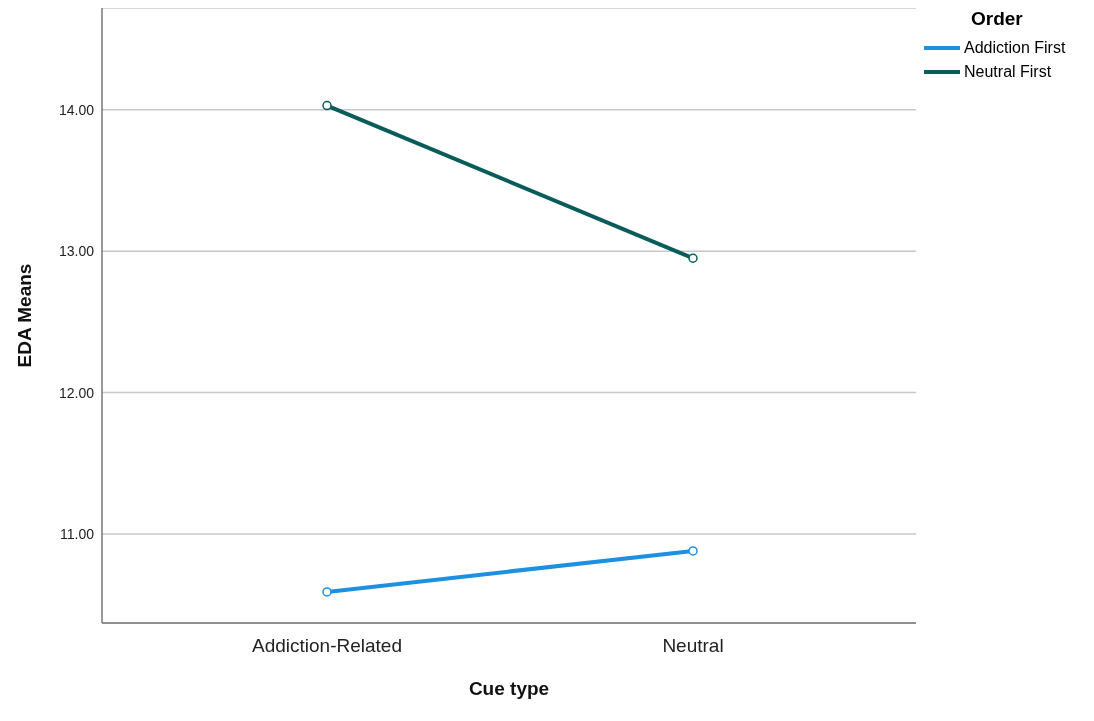 The width and height of the screenshot is (1094, 721). Describe the element at coordinates (327, 646) in the screenshot. I see `x-tick-label: Addiction-Related` at that location.